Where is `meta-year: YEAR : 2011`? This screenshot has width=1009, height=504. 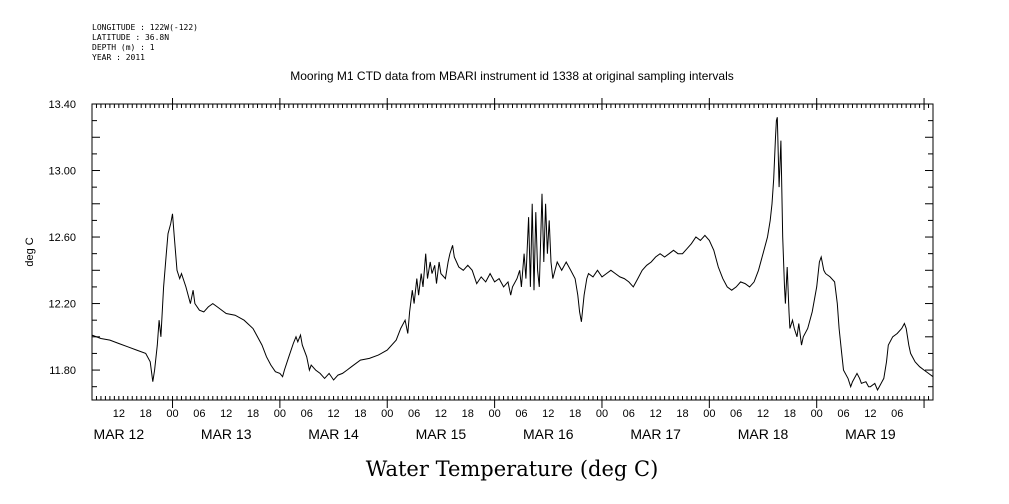
meta-year: YEAR : 2011 is located at coordinates (118, 57).